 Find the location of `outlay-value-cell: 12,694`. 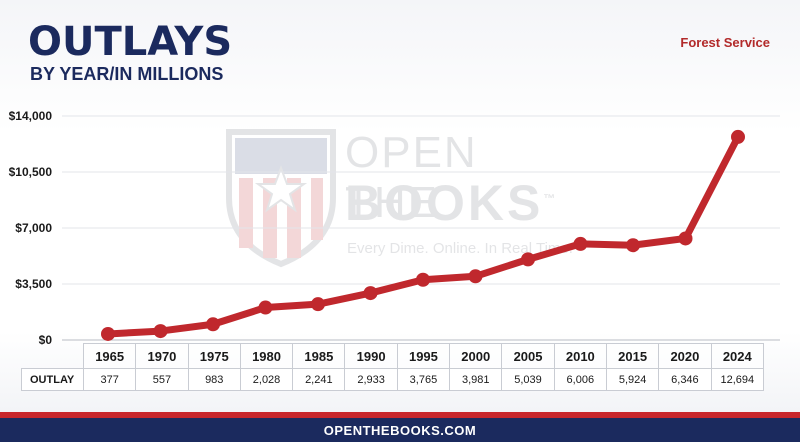

outlay-value-cell: 12,694 is located at coordinates (737, 379).